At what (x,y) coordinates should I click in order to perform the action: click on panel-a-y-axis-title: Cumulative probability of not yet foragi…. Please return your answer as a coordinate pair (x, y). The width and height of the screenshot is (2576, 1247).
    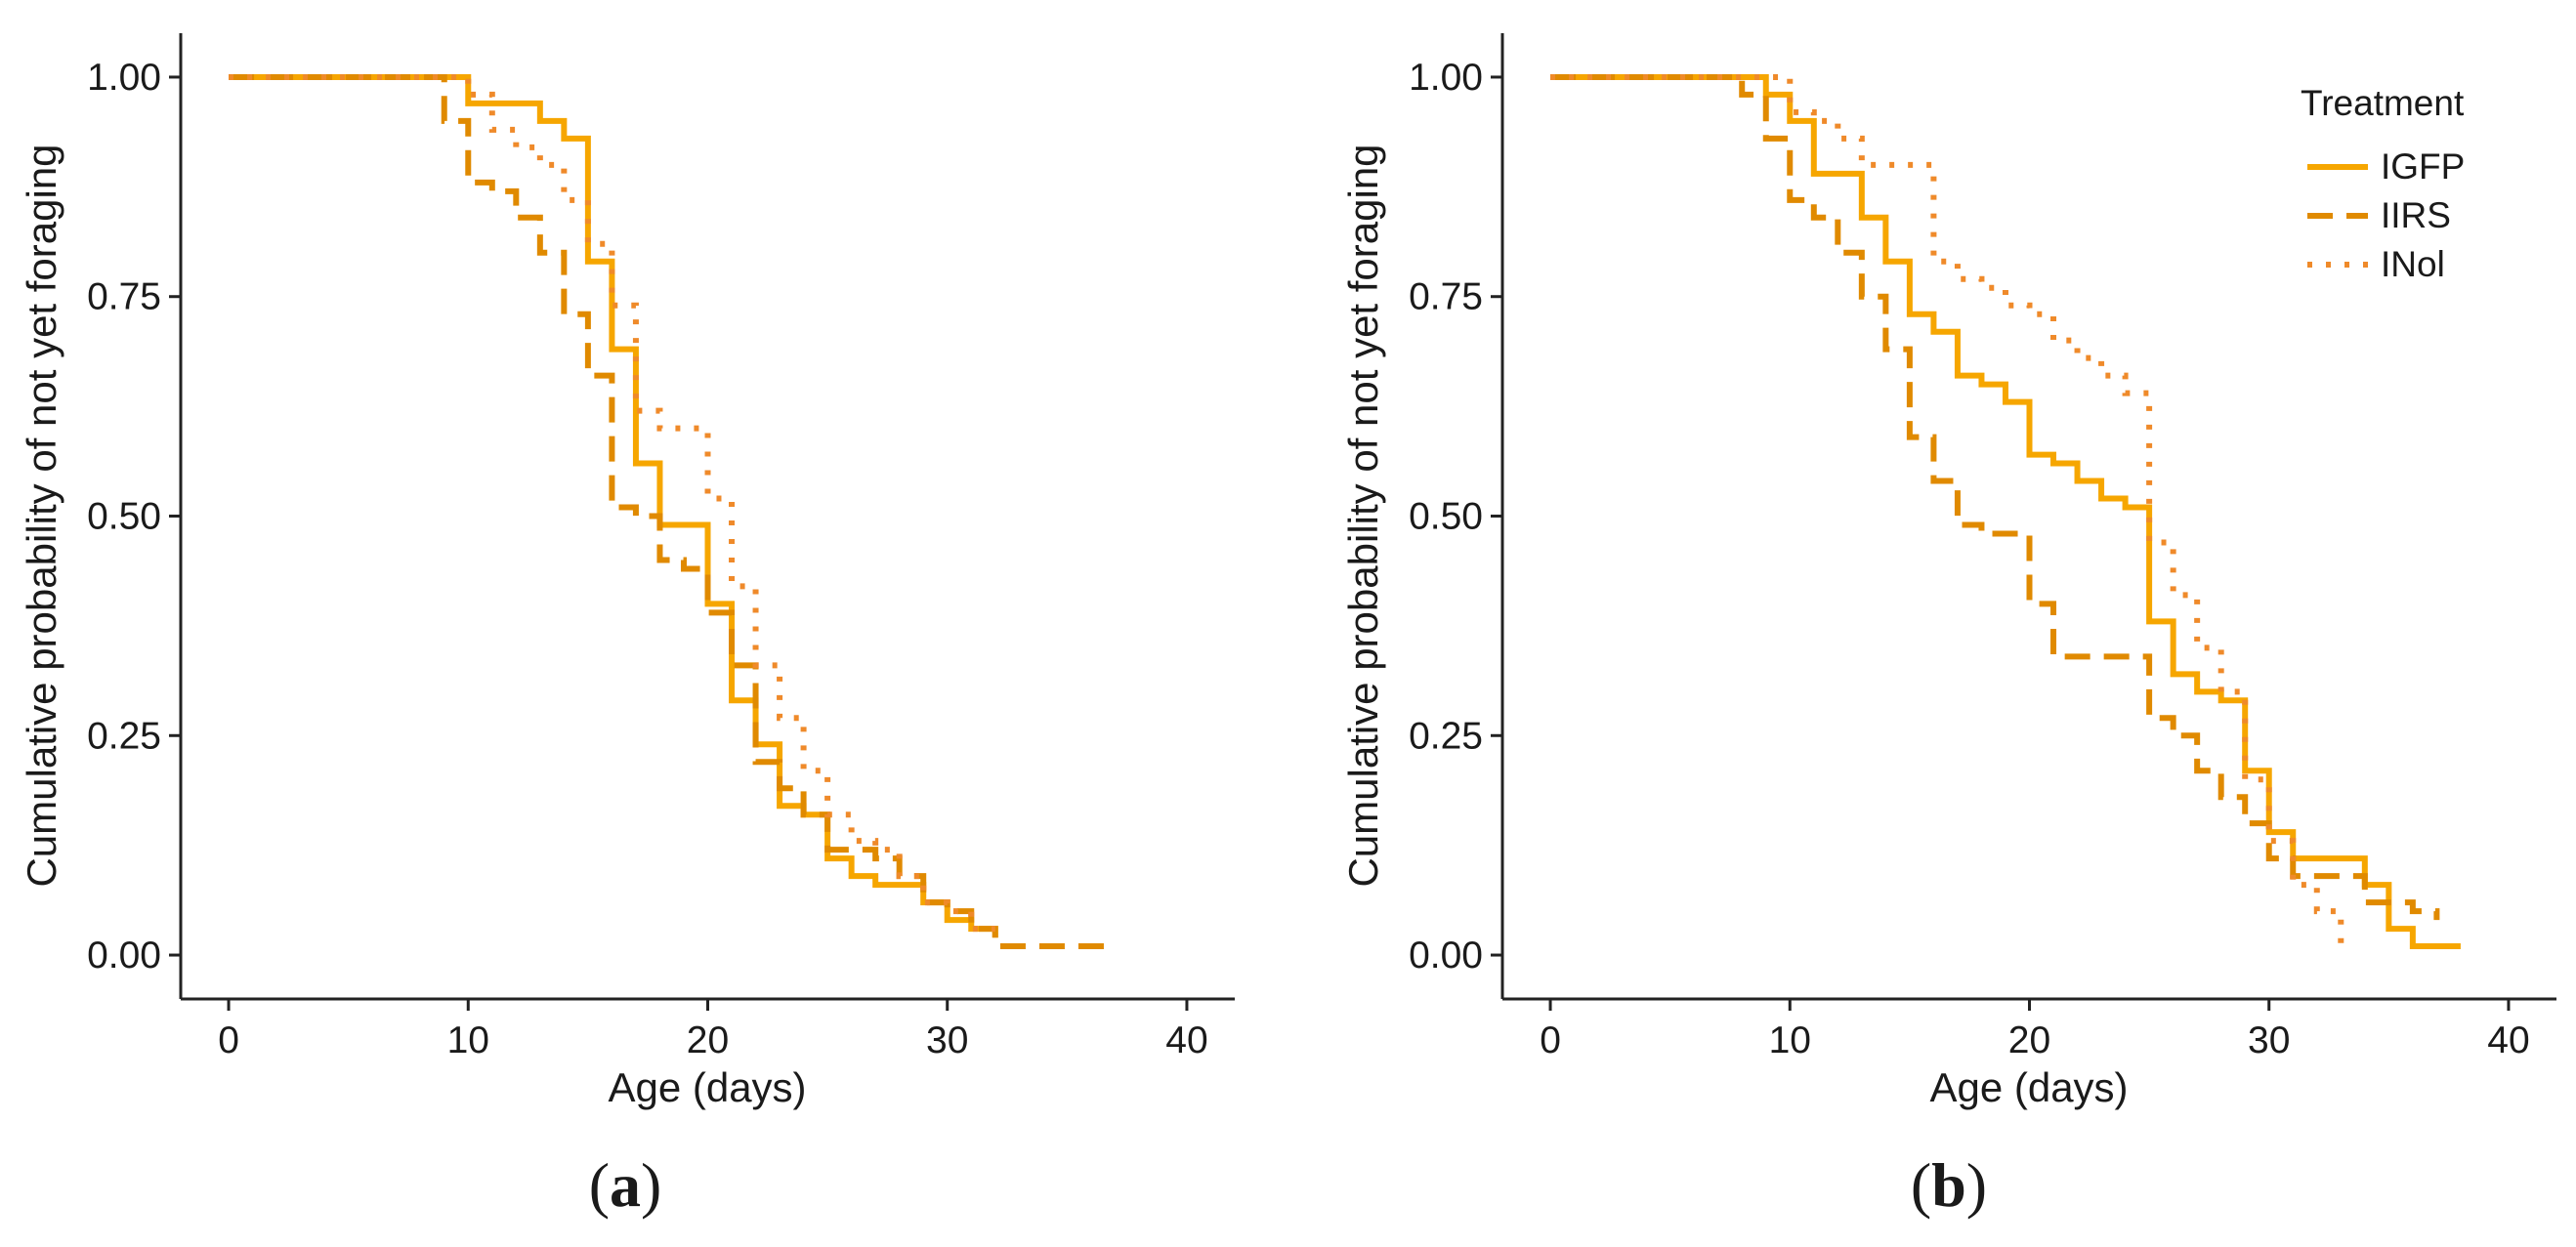
    Looking at the image, I should click on (41, 515).